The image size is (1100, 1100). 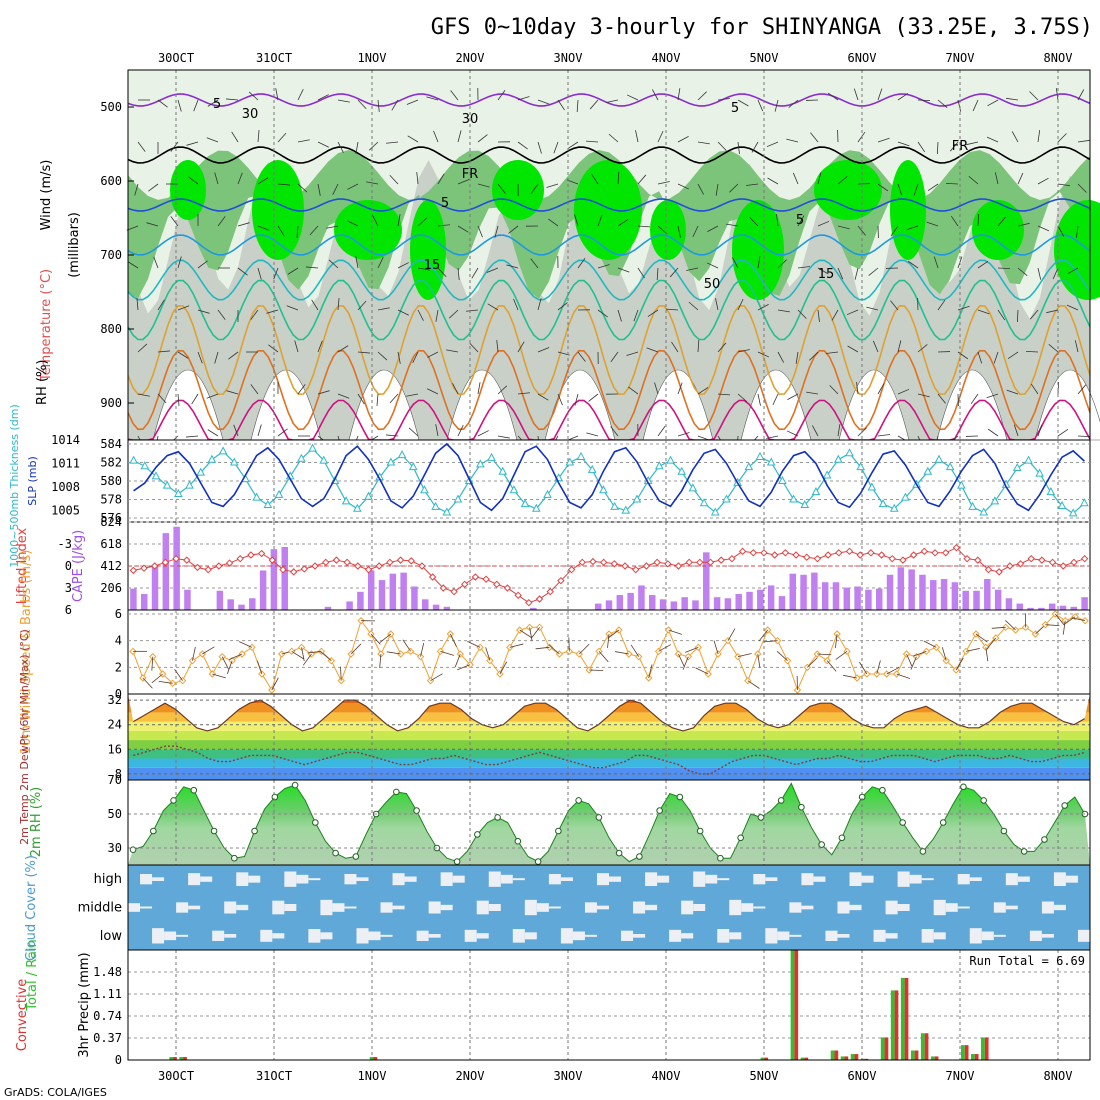 What do you see at coordinates (1027, 961) in the screenshot?
I see `run-total-label: Run Total = 6.69` at bounding box center [1027, 961].